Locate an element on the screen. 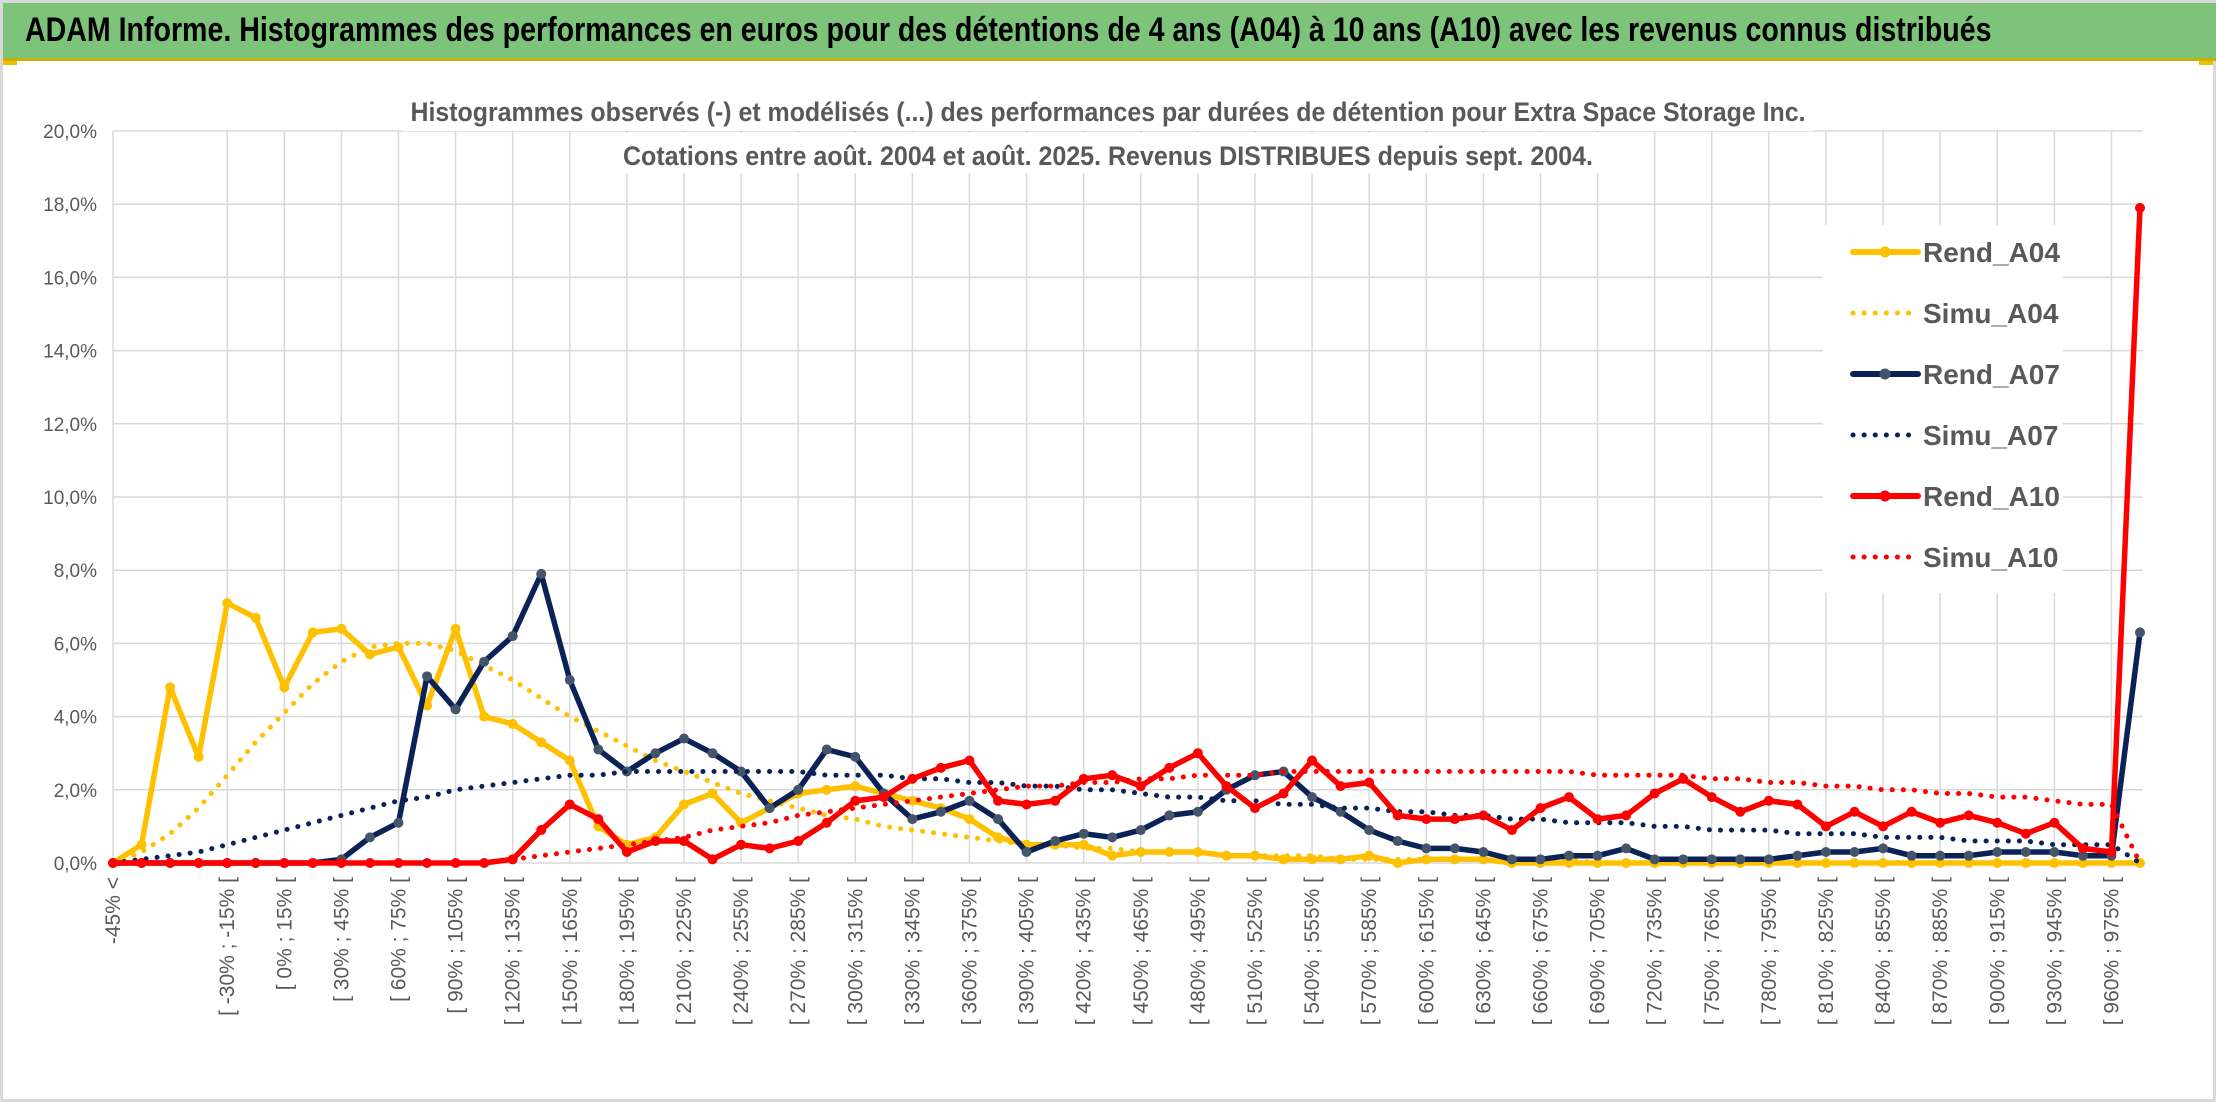 The image size is (2216, 1105). legend-label: Rend_A10 is located at coordinates (1991, 496).